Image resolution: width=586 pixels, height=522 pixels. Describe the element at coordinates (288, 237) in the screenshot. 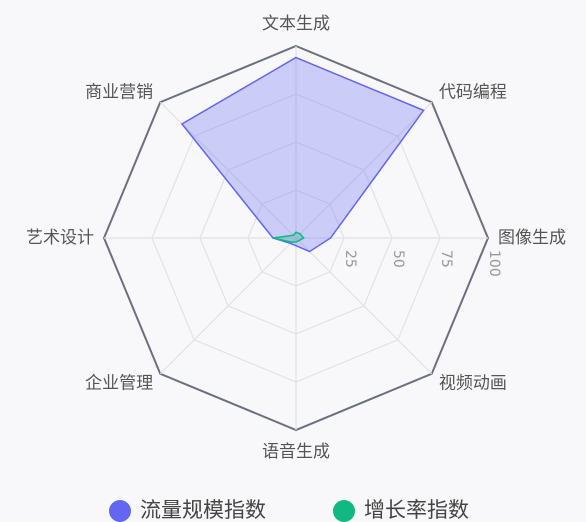

I see `series-area` at that location.